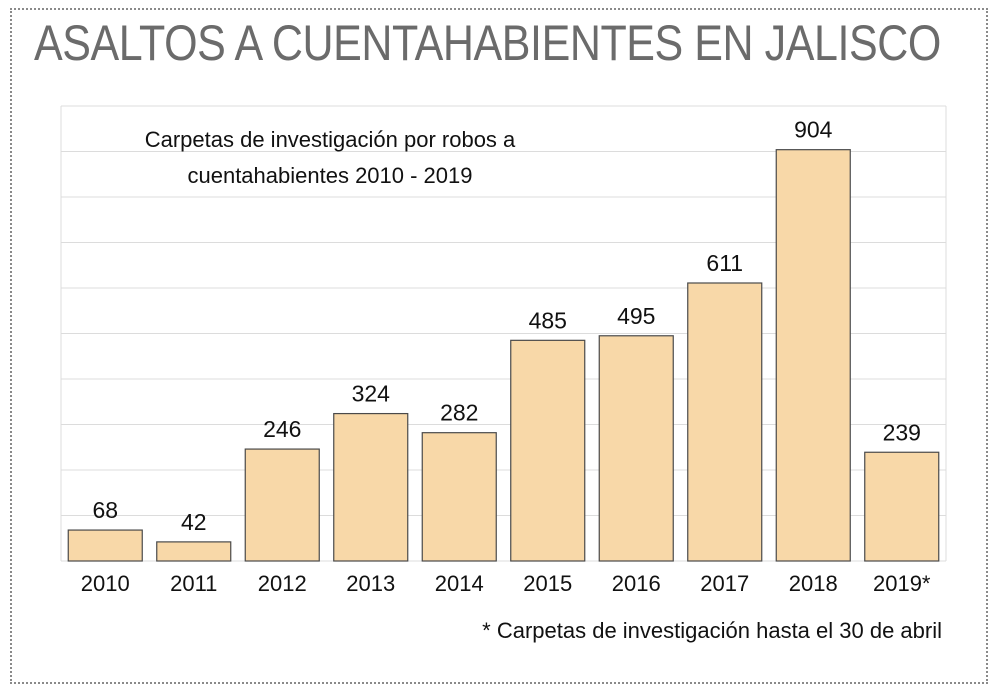  What do you see at coordinates (371, 394) in the screenshot?
I see `value-label: 324` at bounding box center [371, 394].